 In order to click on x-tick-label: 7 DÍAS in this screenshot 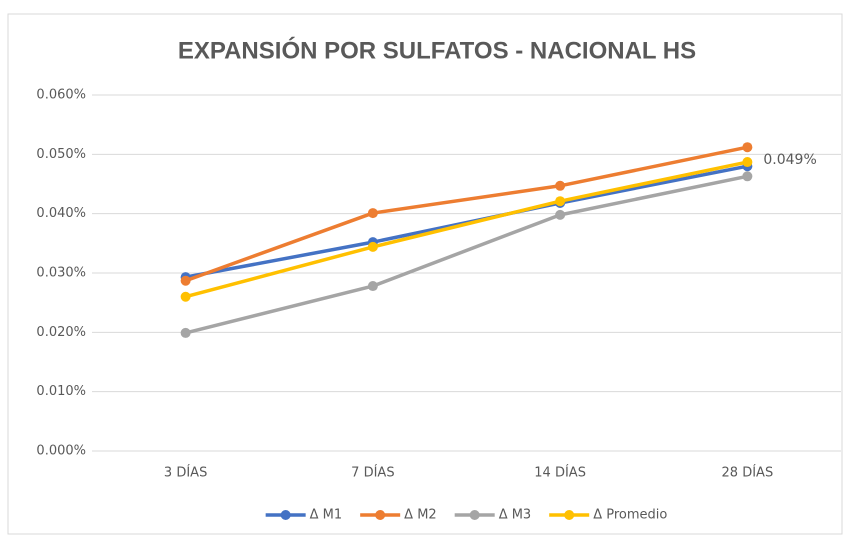, I will do `click(372, 473)`.